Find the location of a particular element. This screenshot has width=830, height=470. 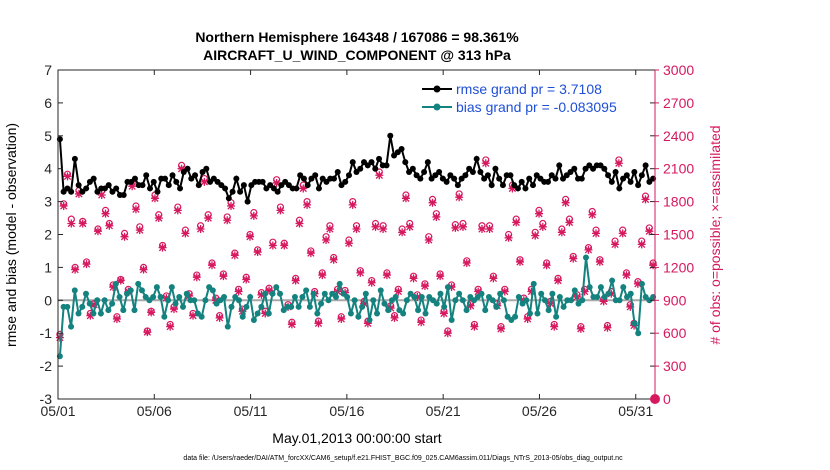

y2-tick-label: 3000 is located at coordinates (678, 70).